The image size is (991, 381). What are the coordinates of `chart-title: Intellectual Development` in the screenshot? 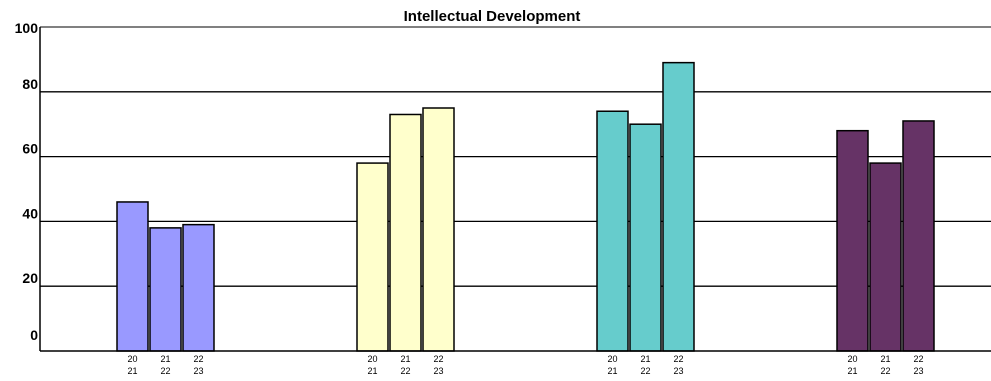 It's located at (492, 16).